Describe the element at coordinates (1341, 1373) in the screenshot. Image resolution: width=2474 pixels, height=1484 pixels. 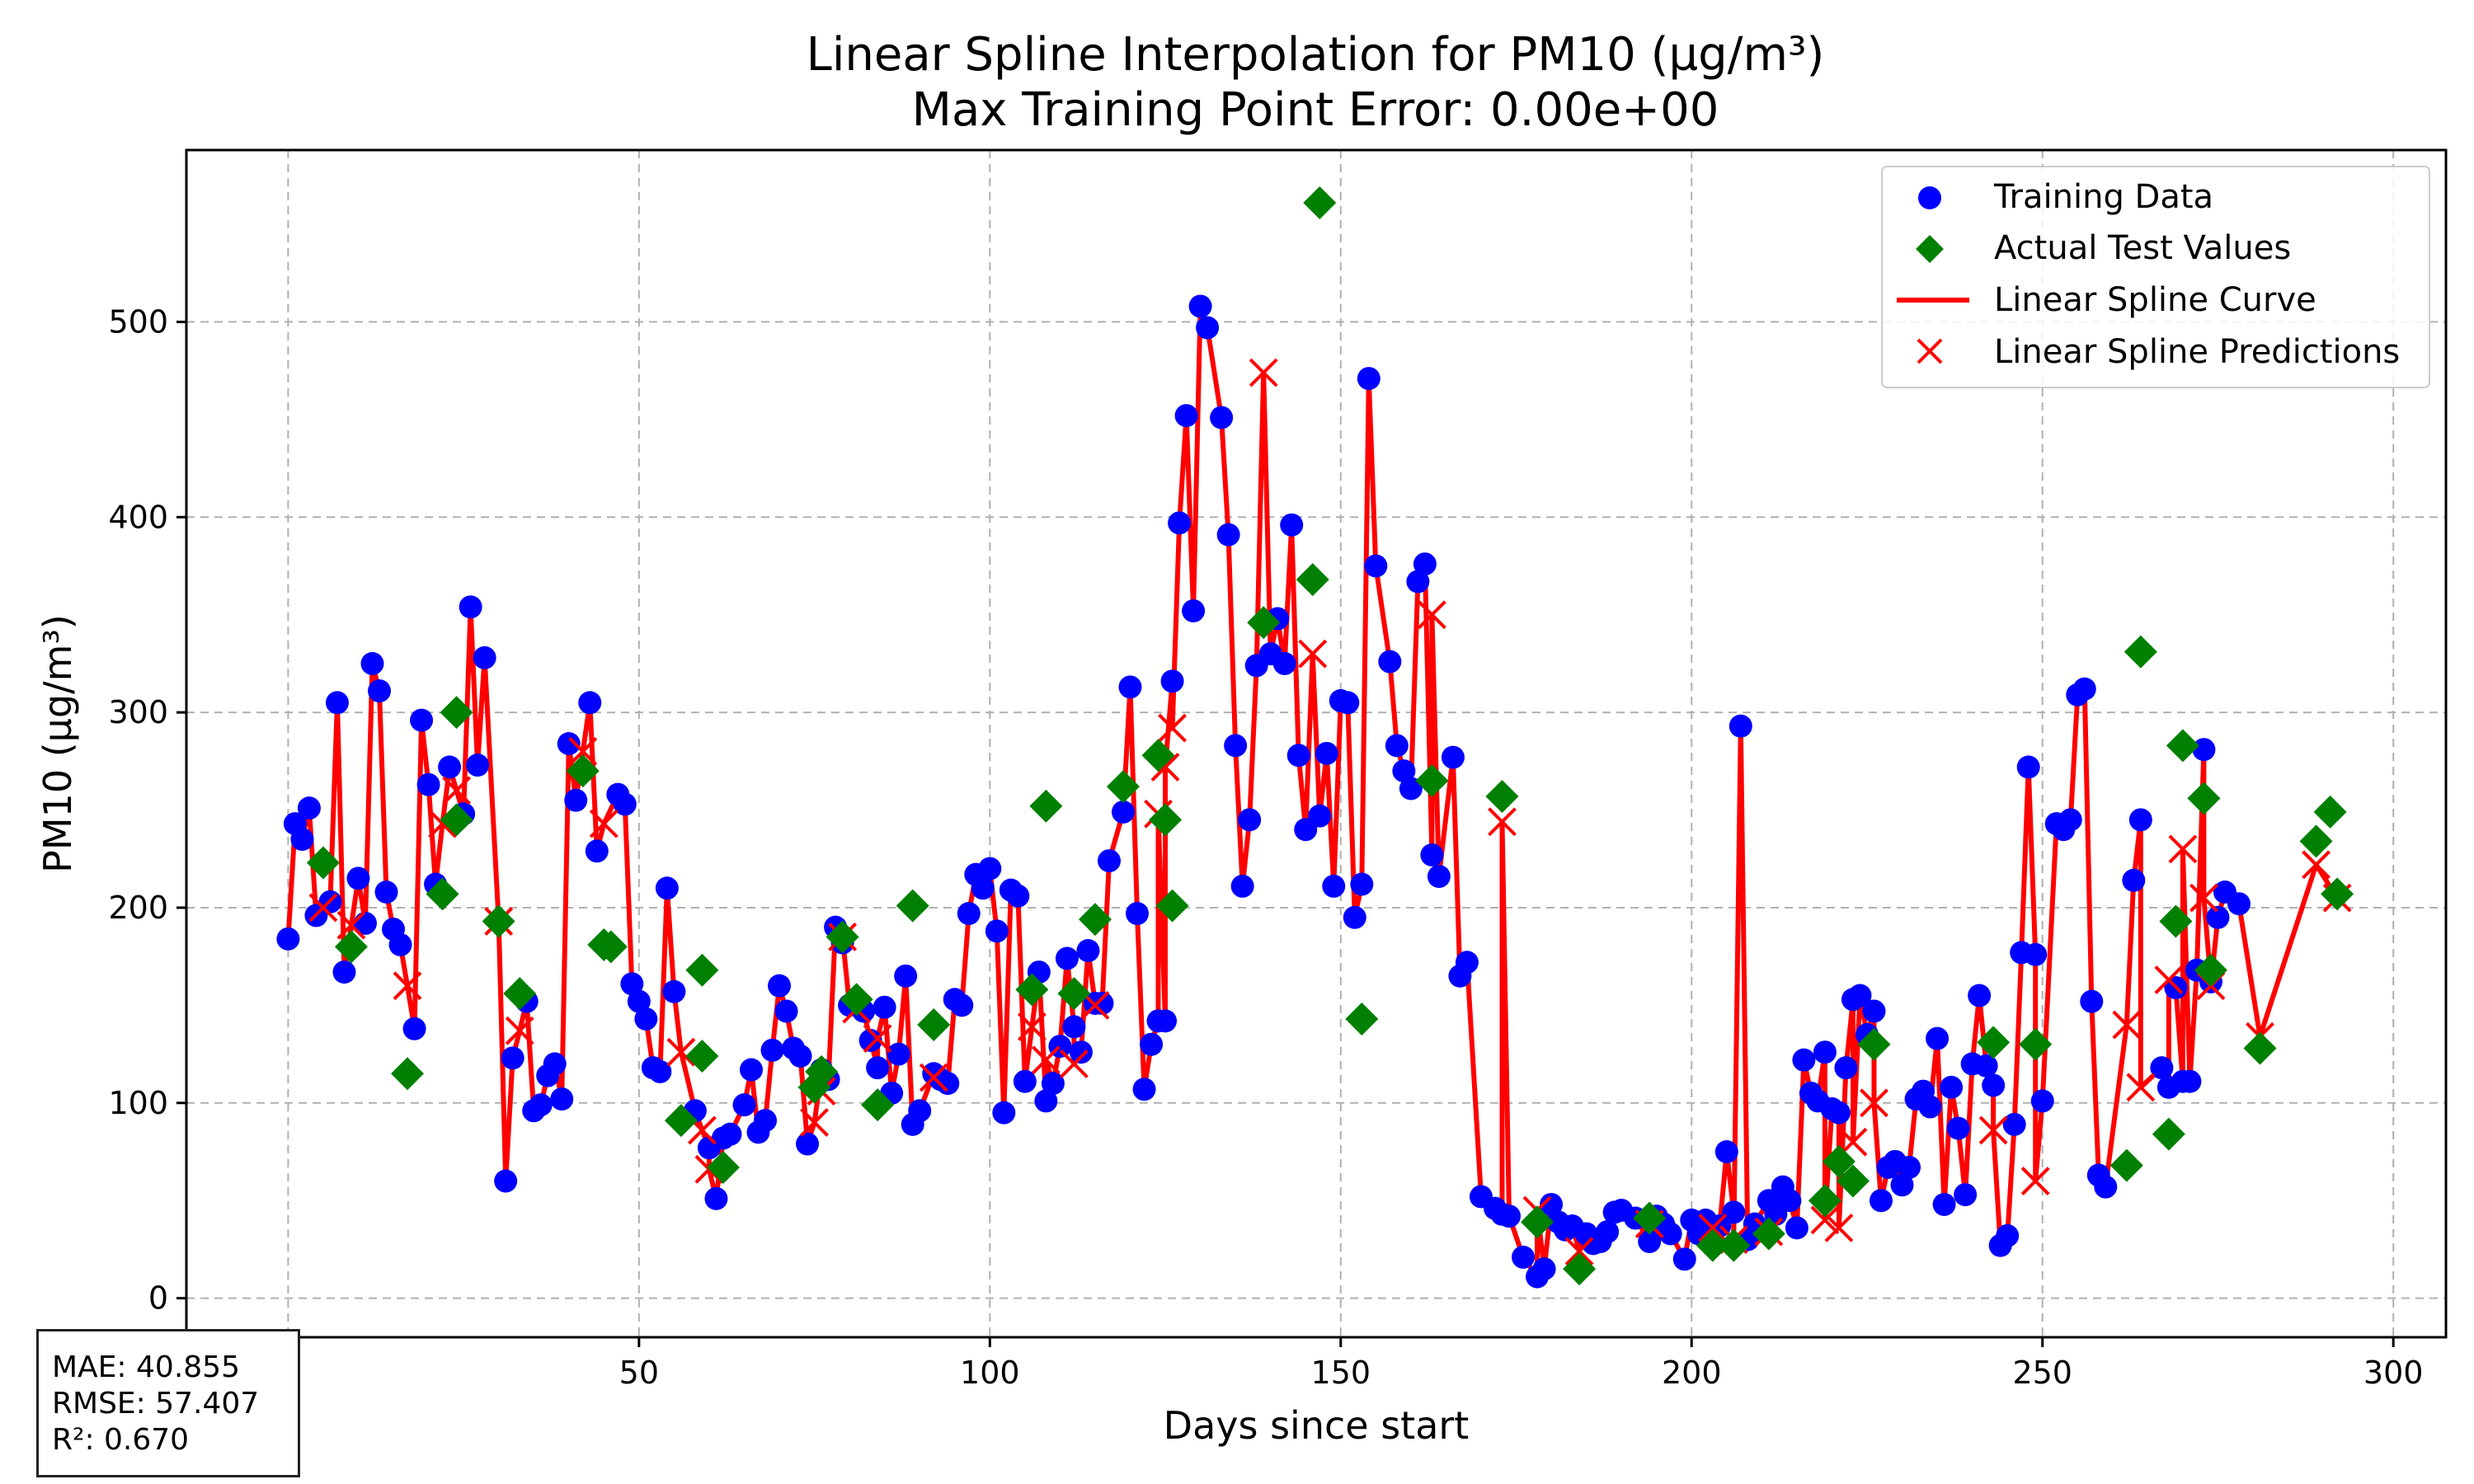
I see `x-tick-label: 150` at that location.